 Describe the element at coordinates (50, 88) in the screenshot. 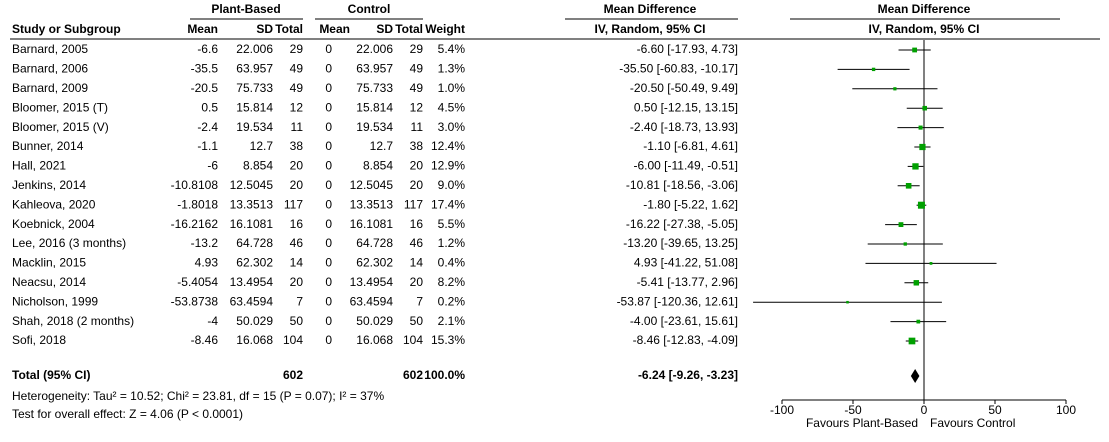

I see `cell-name: Barnard, 2009` at that location.